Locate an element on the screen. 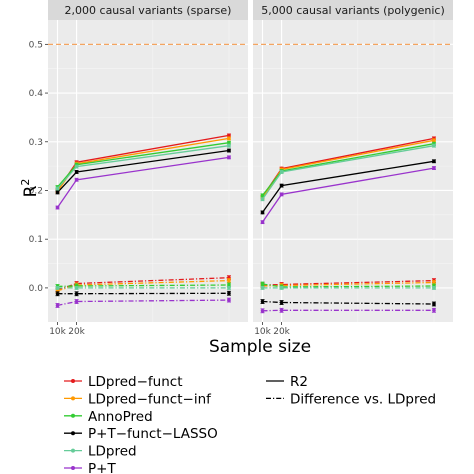 The width and height of the screenshot is (474, 474). legend-method-5: P+T is located at coordinates (90, 467).